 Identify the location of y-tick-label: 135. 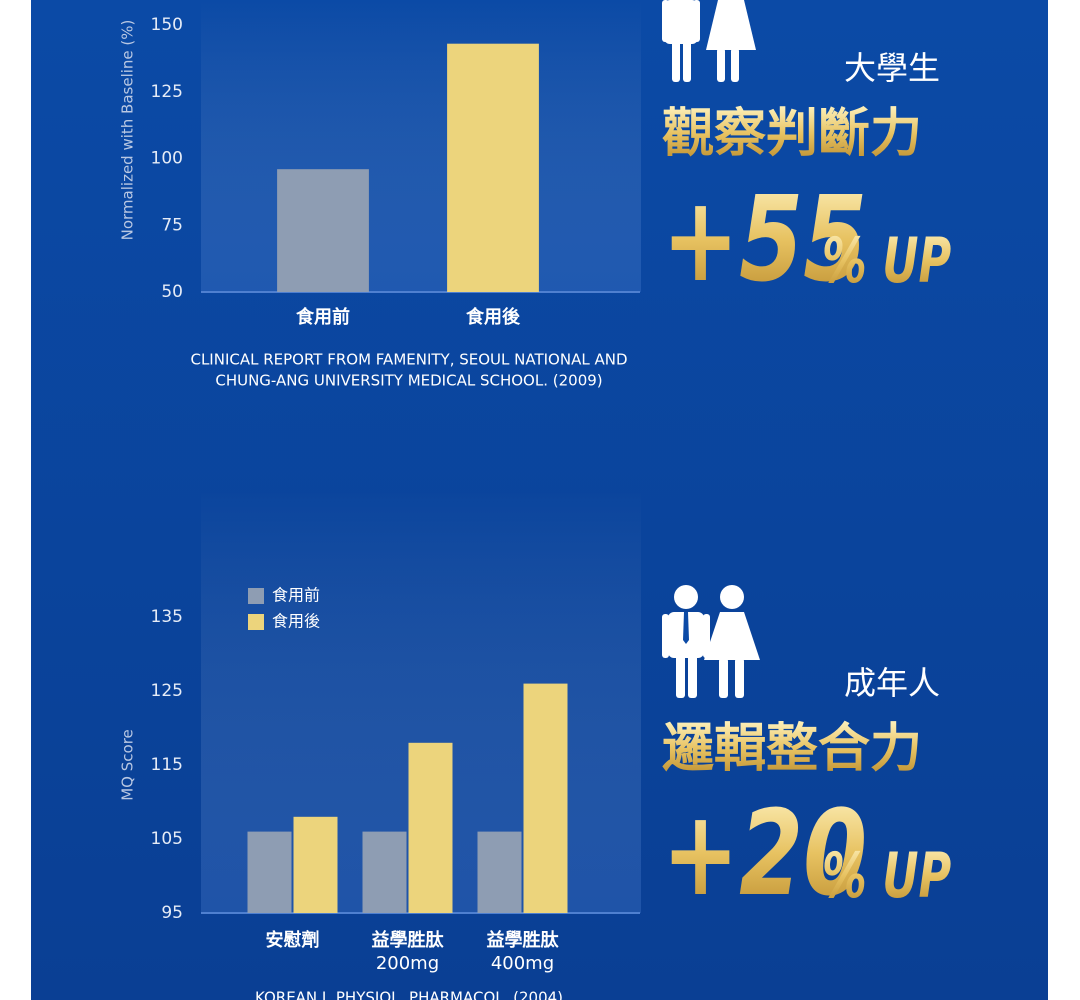
(167, 617).